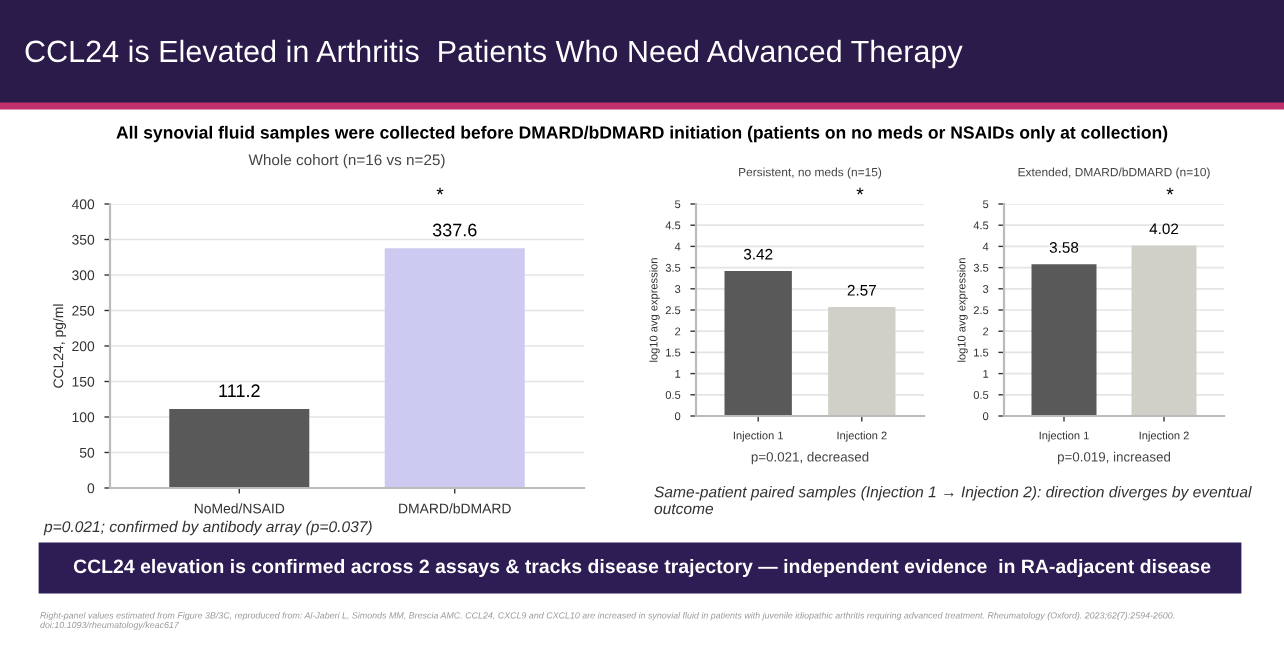 This screenshot has width=1284, height=664. I want to click on text: CCL24 is Elevated in Arthritis Patients Who Need Advanced Therapy, so click(494, 54).